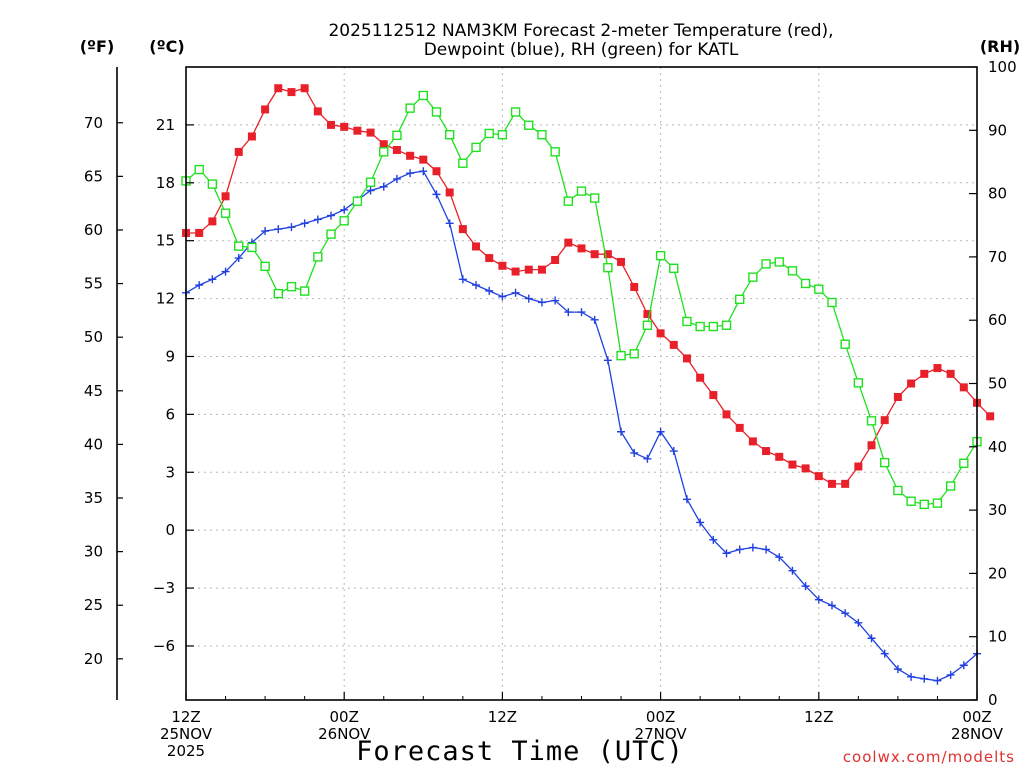  I want to click on celsius-tick-label: −6, so click(164, 646).